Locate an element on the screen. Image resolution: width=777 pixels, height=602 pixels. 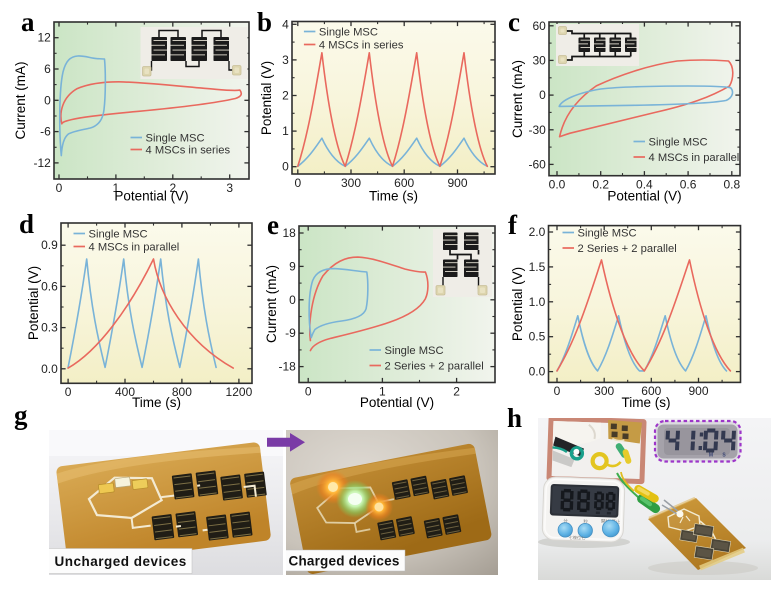
svg-text: 400 is located at coordinates (125, 392).